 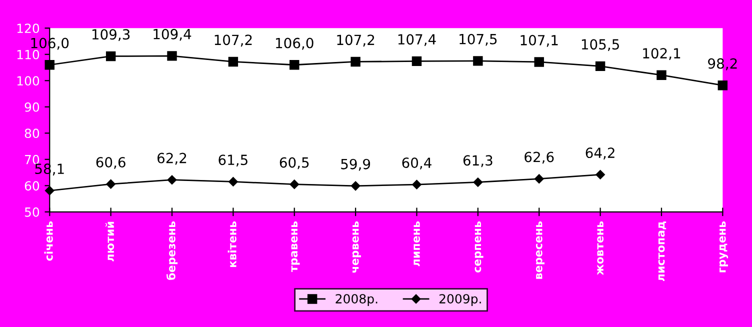 I want to click on data-label: 59,9, so click(x=355, y=164).